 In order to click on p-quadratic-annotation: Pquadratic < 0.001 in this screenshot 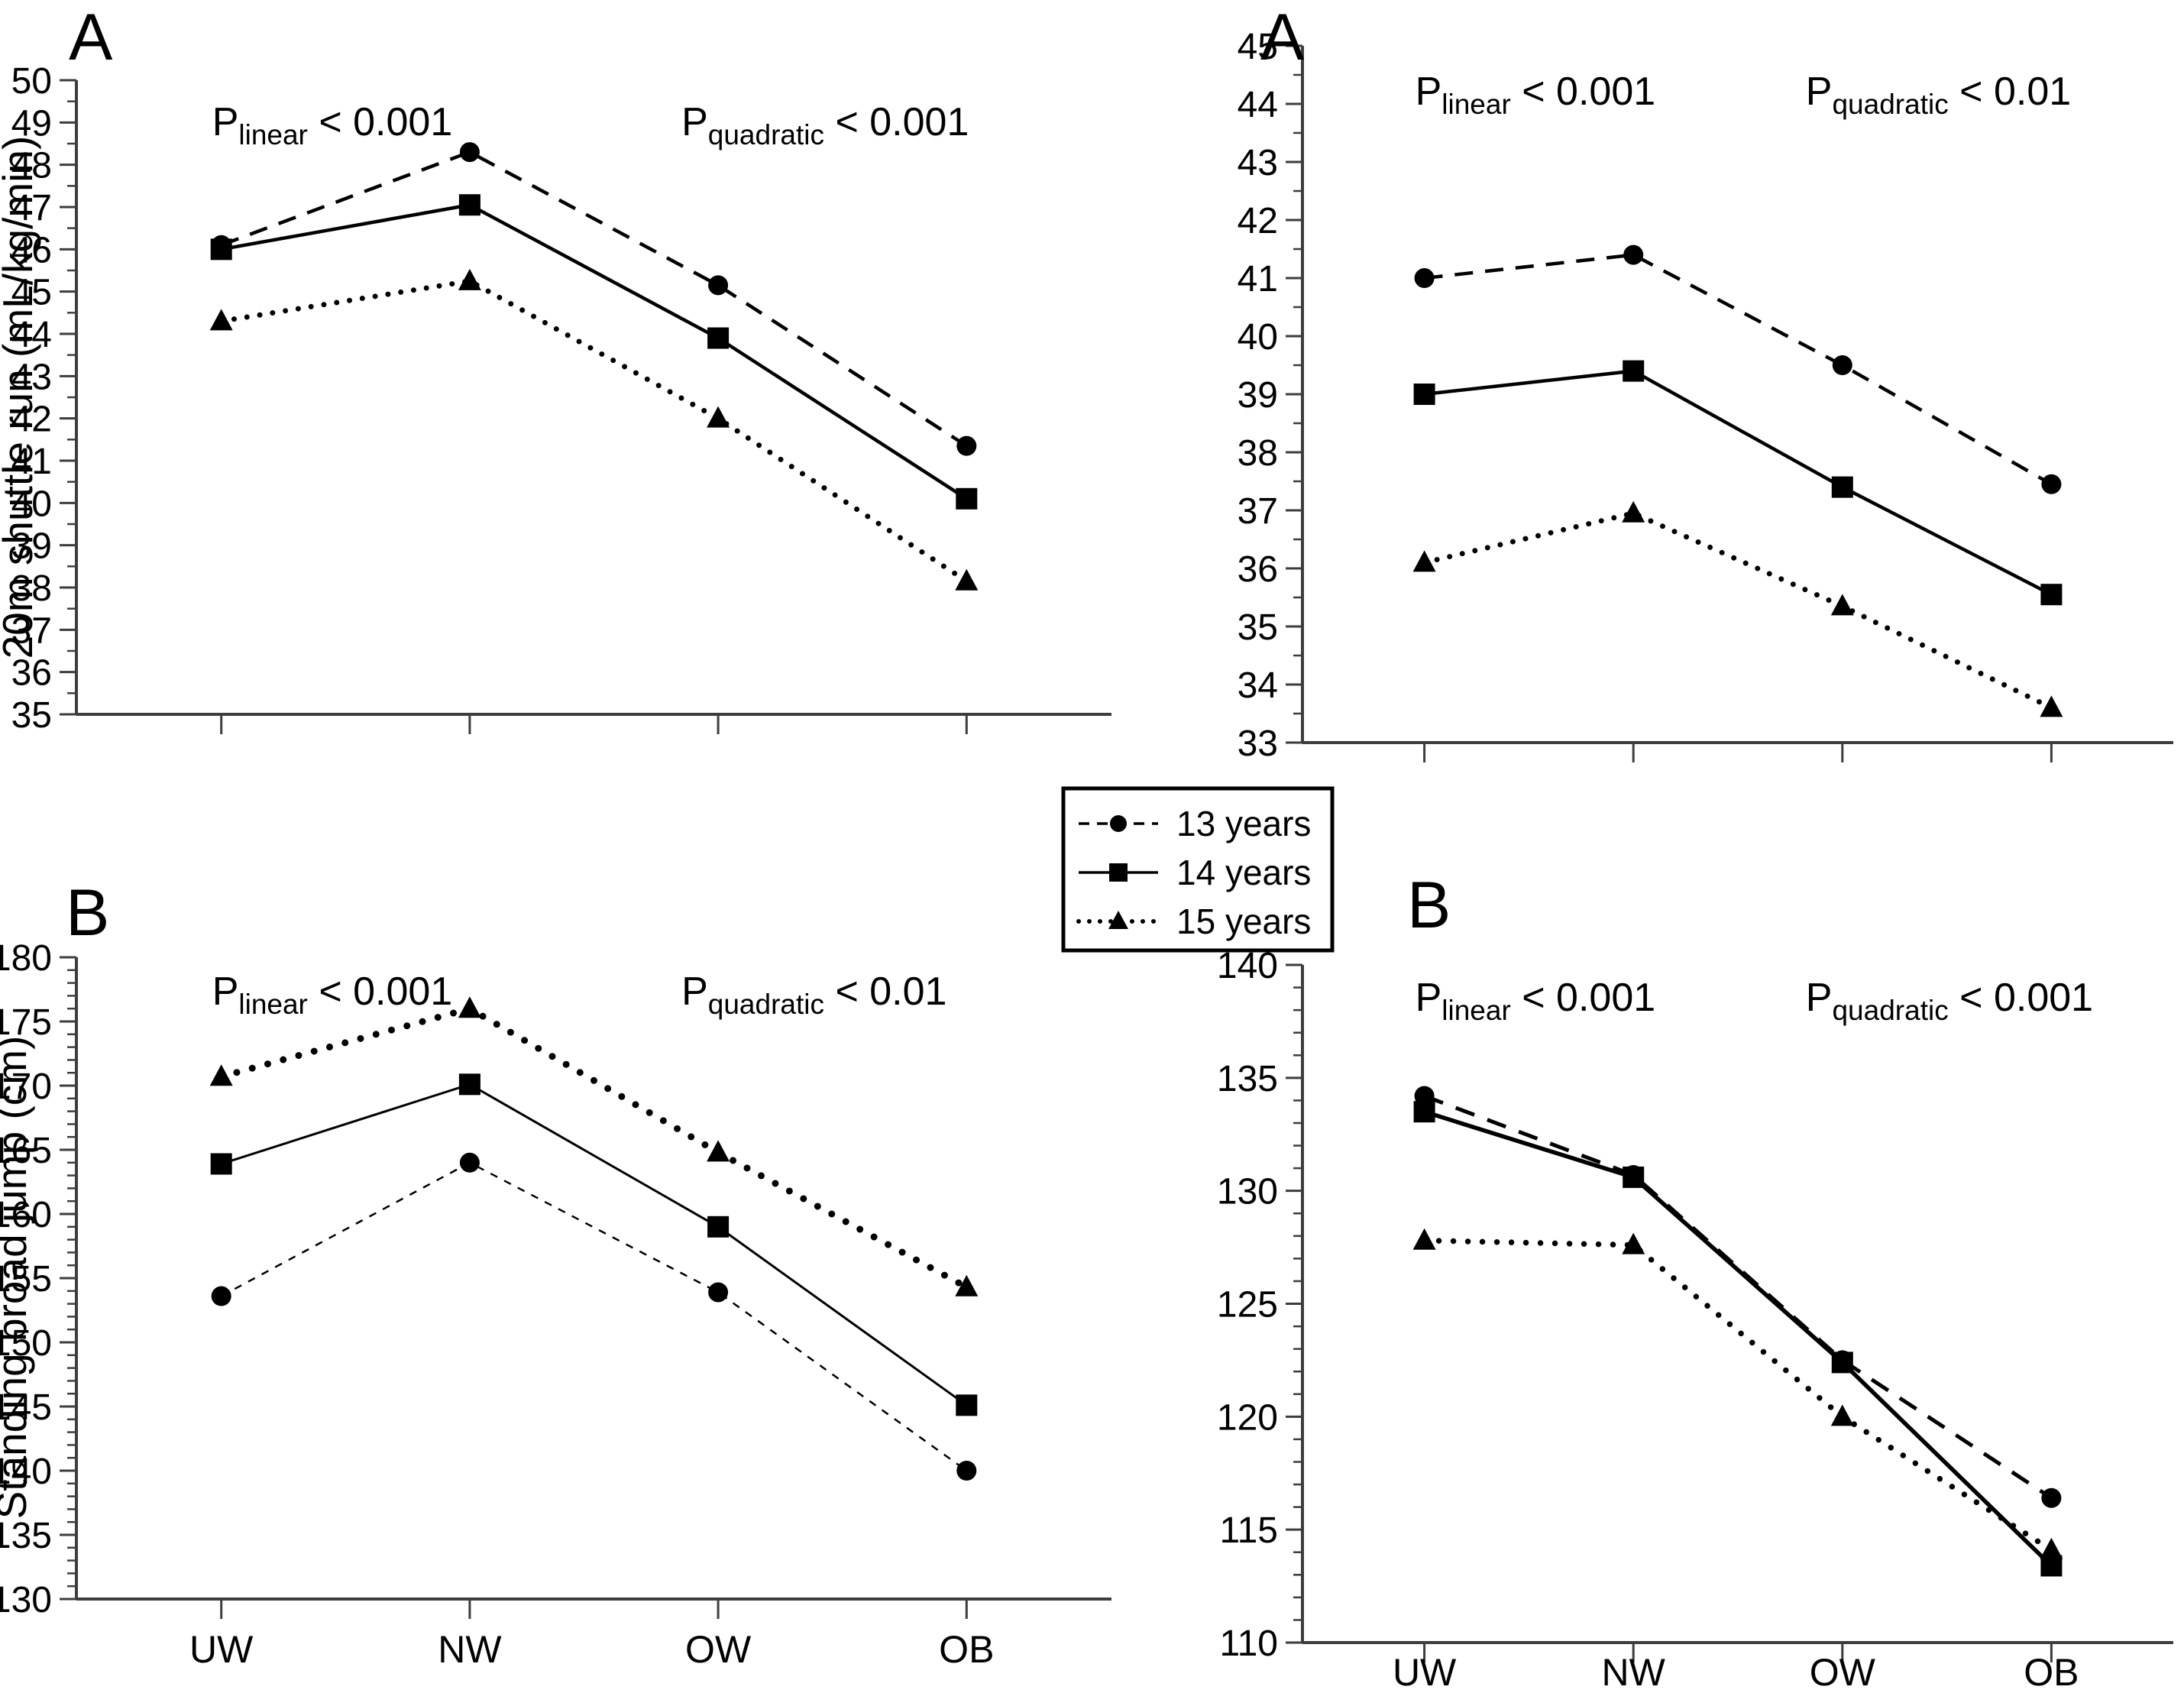, I will do `click(1950, 1001)`.